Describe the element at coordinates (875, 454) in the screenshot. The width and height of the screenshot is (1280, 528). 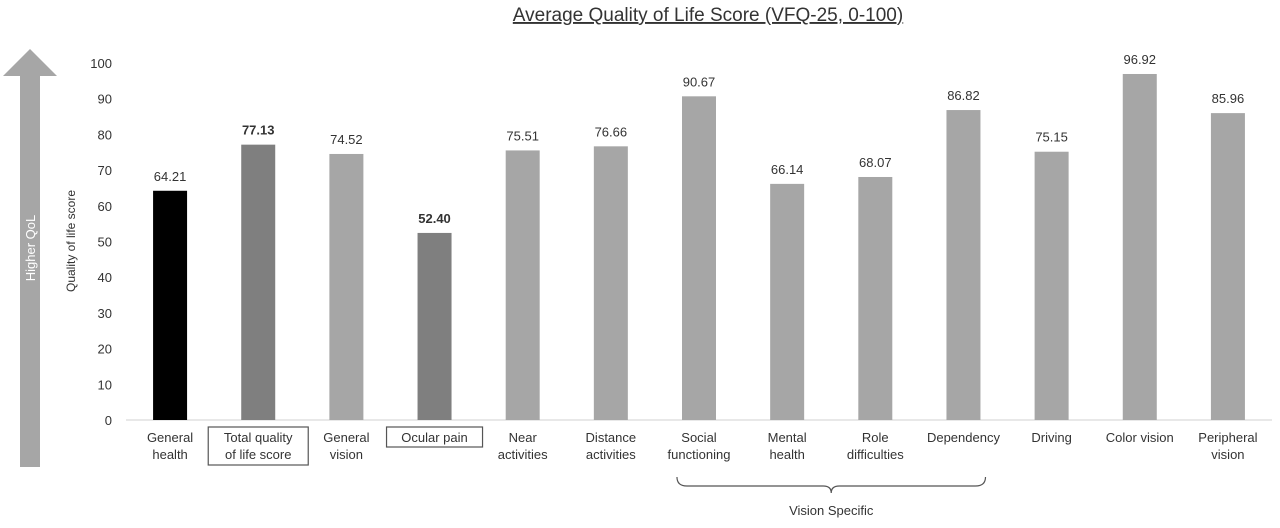
I see `category-label: difficulties` at that location.